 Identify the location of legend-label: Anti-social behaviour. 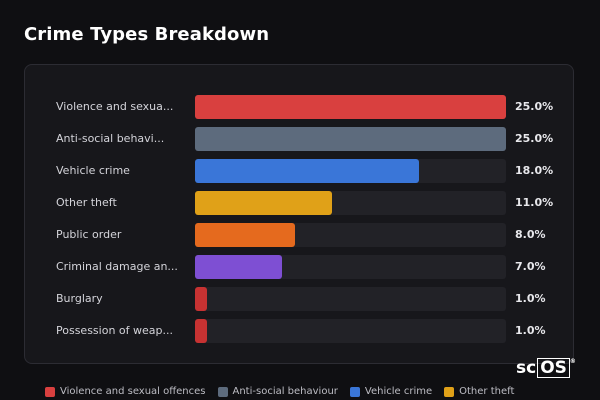
(285, 391).